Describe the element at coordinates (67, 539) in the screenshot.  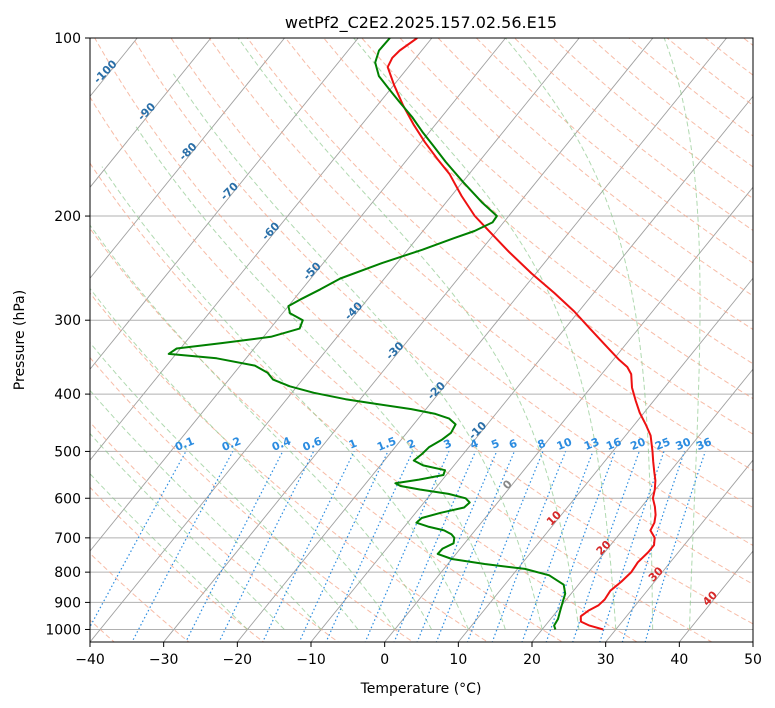
I see `y-tick-label: 700` at that location.